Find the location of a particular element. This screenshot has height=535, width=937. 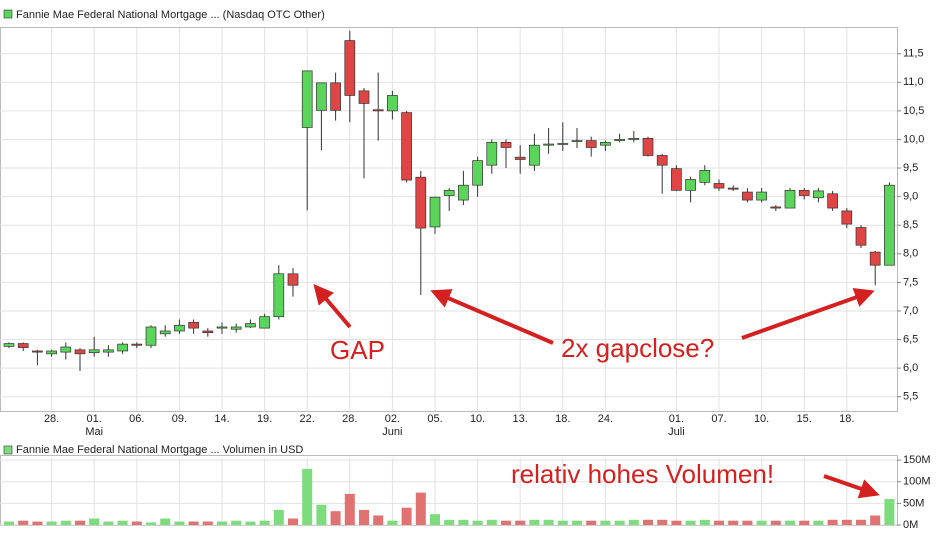

y-tick-label: 10,5 is located at coordinates (913, 111).